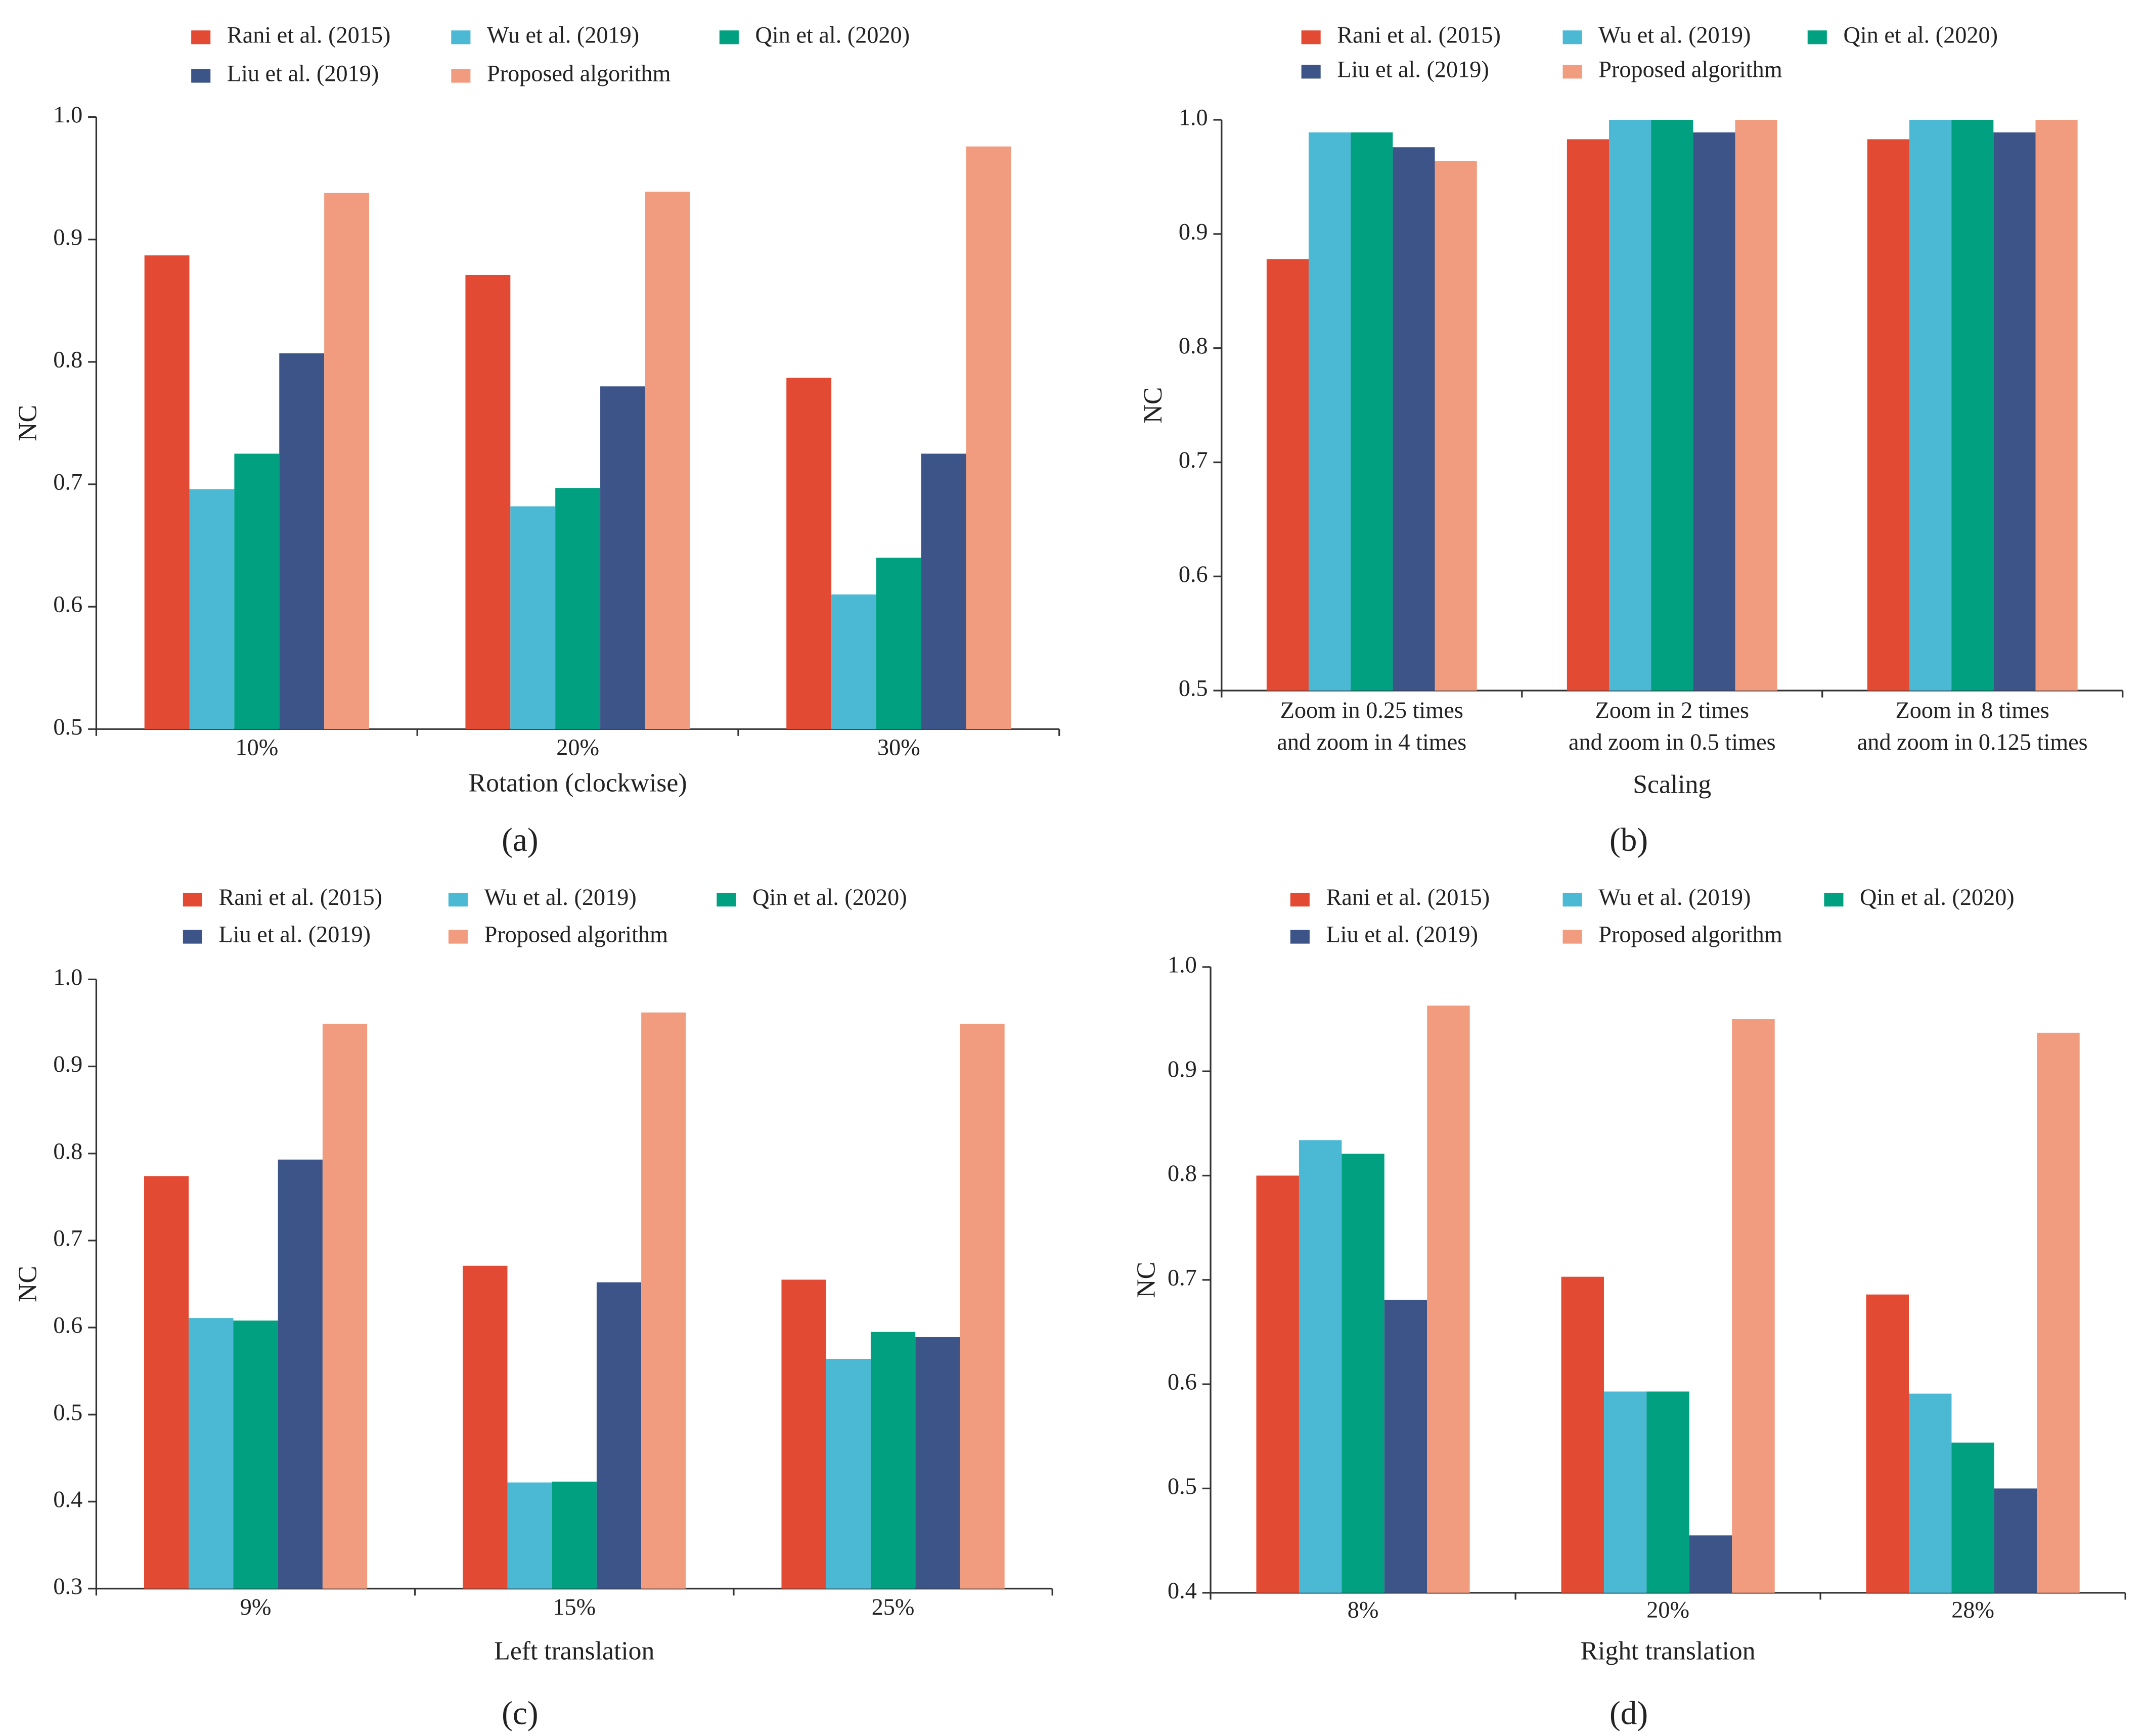  I want to click on y-tick-label: 0.3, so click(67, 1587).